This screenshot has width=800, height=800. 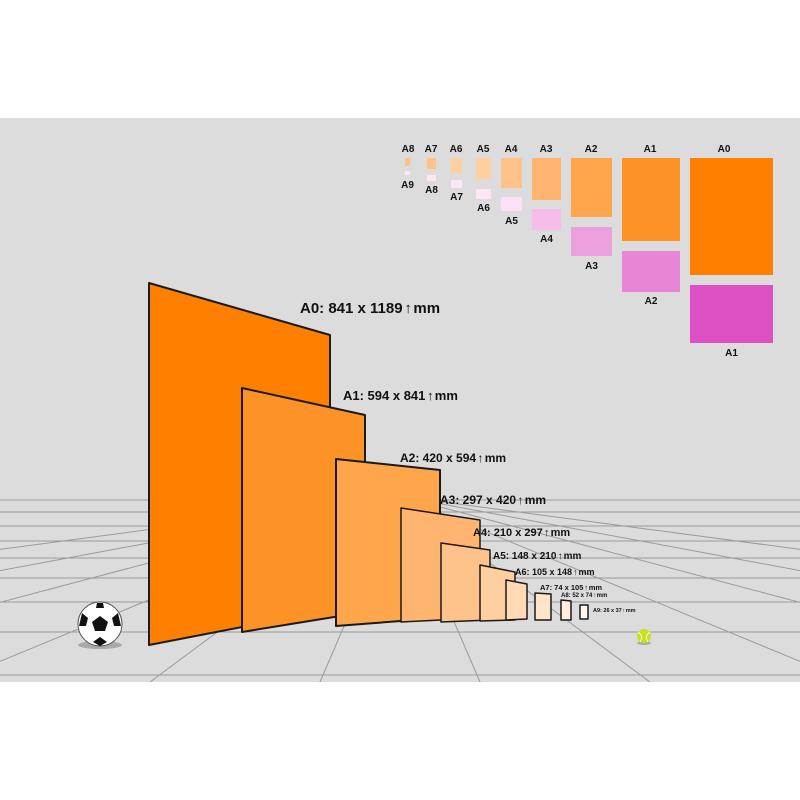 I want to click on sheet-label-a5: A5: 148 x 210↑mm, so click(x=537, y=556).